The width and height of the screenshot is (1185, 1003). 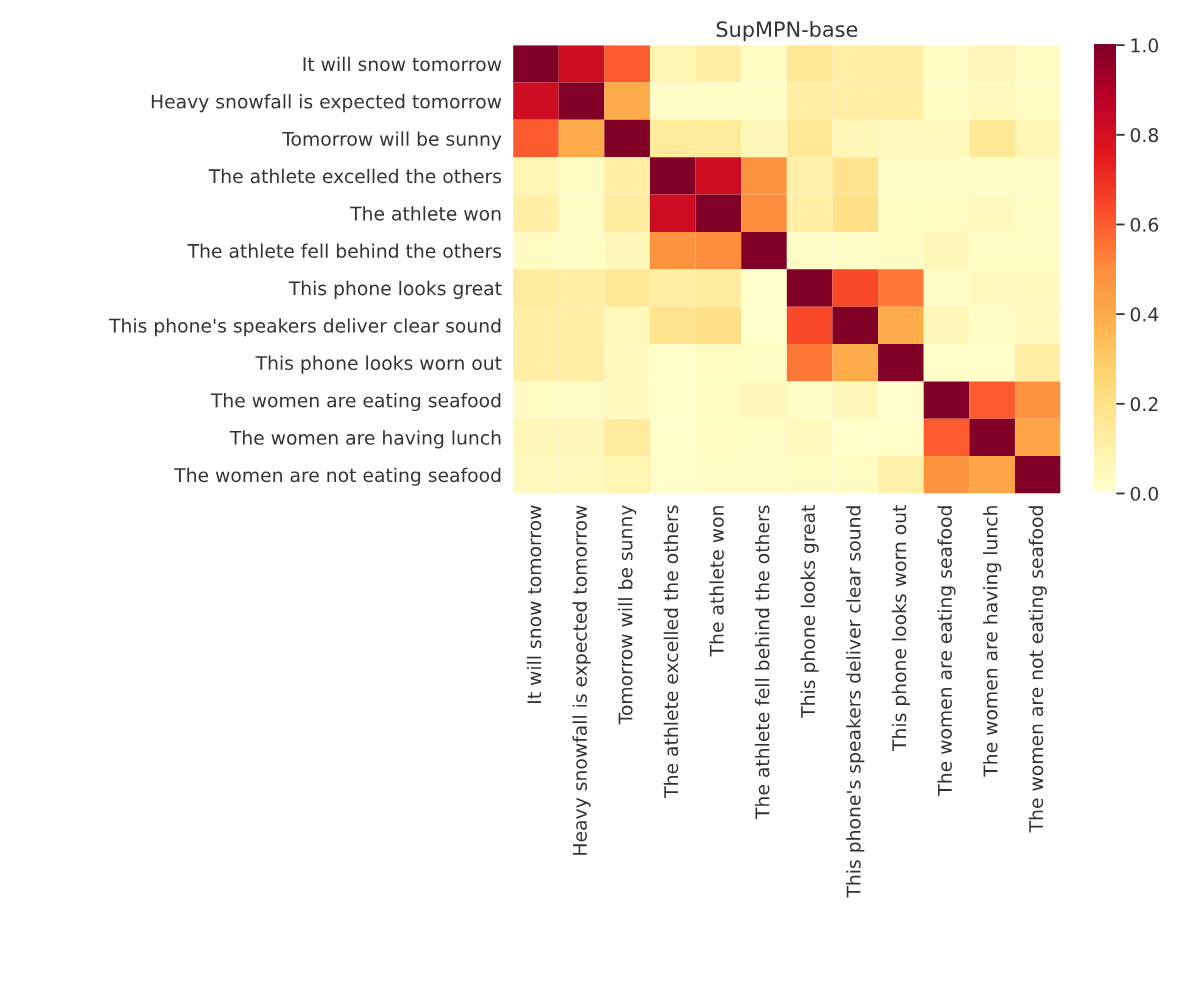 I want to click on y-tick-label: The women are eating seafood, so click(x=355, y=402).